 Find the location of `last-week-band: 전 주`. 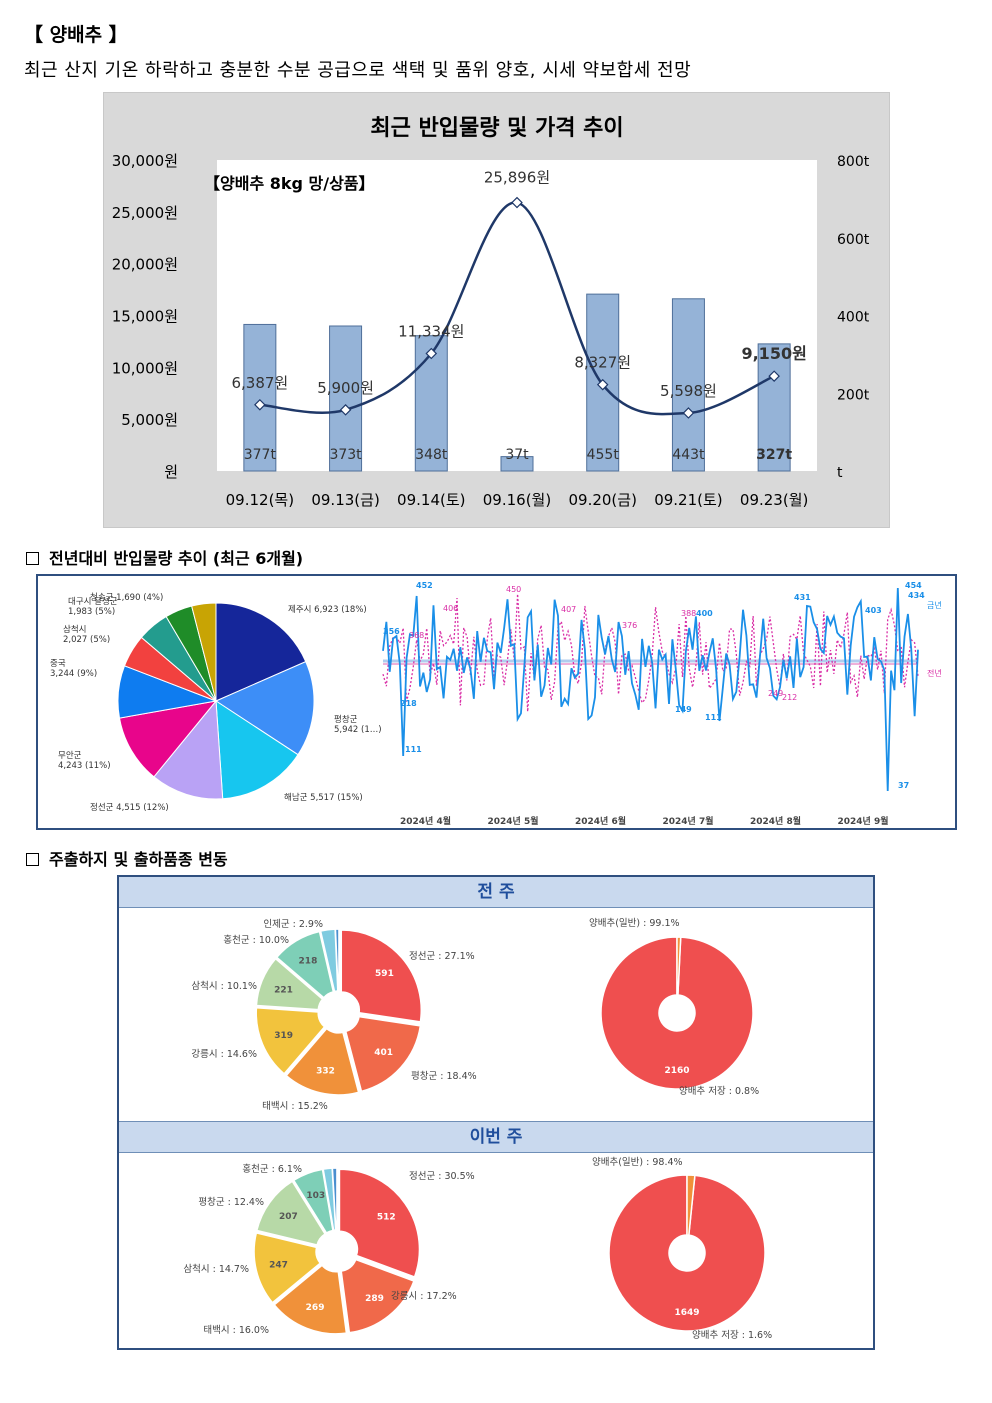

last-week-band: 전 주 is located at coordinates (496, 892).